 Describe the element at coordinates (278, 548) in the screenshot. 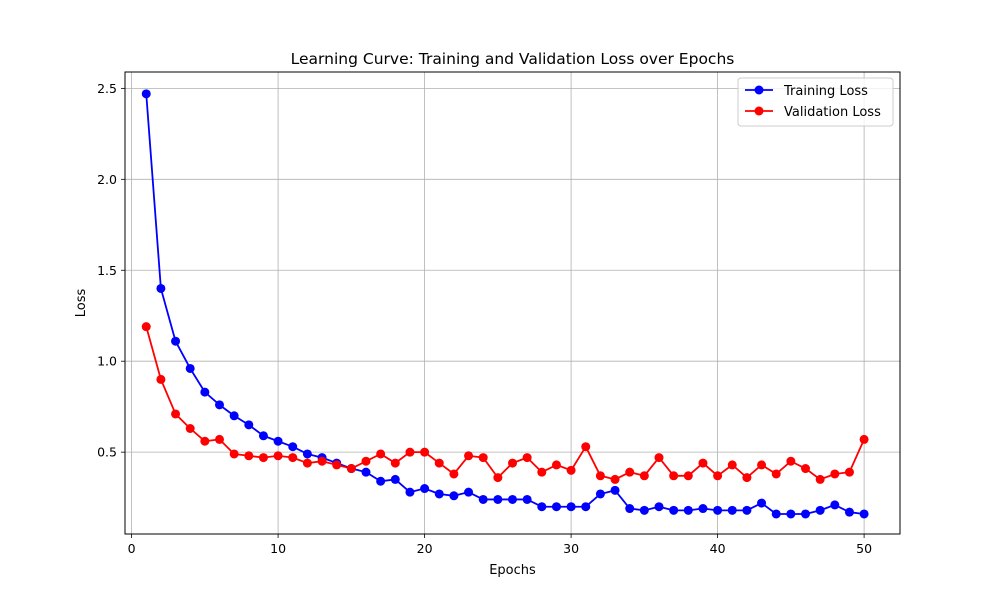

I see `x-tick-label: 10` at that location.